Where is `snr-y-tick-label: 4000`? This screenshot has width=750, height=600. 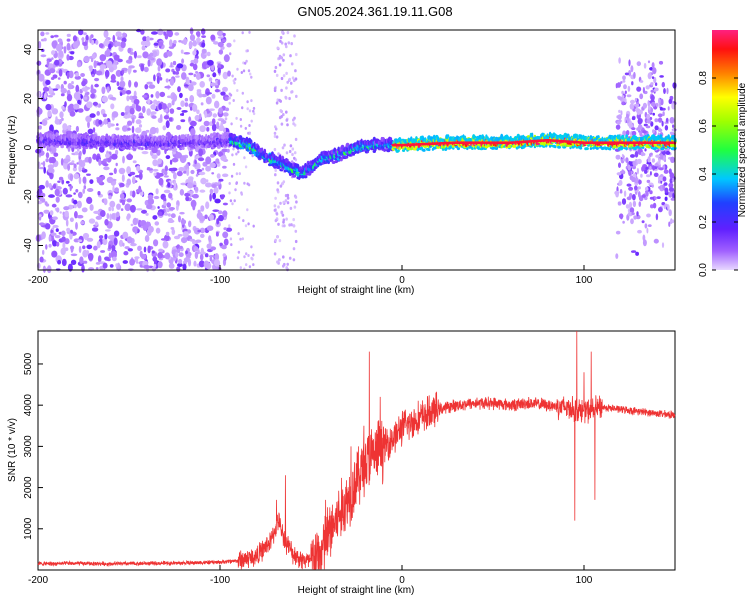 snr-y-tick-label: 4000 is located at coordinates (28, 405).